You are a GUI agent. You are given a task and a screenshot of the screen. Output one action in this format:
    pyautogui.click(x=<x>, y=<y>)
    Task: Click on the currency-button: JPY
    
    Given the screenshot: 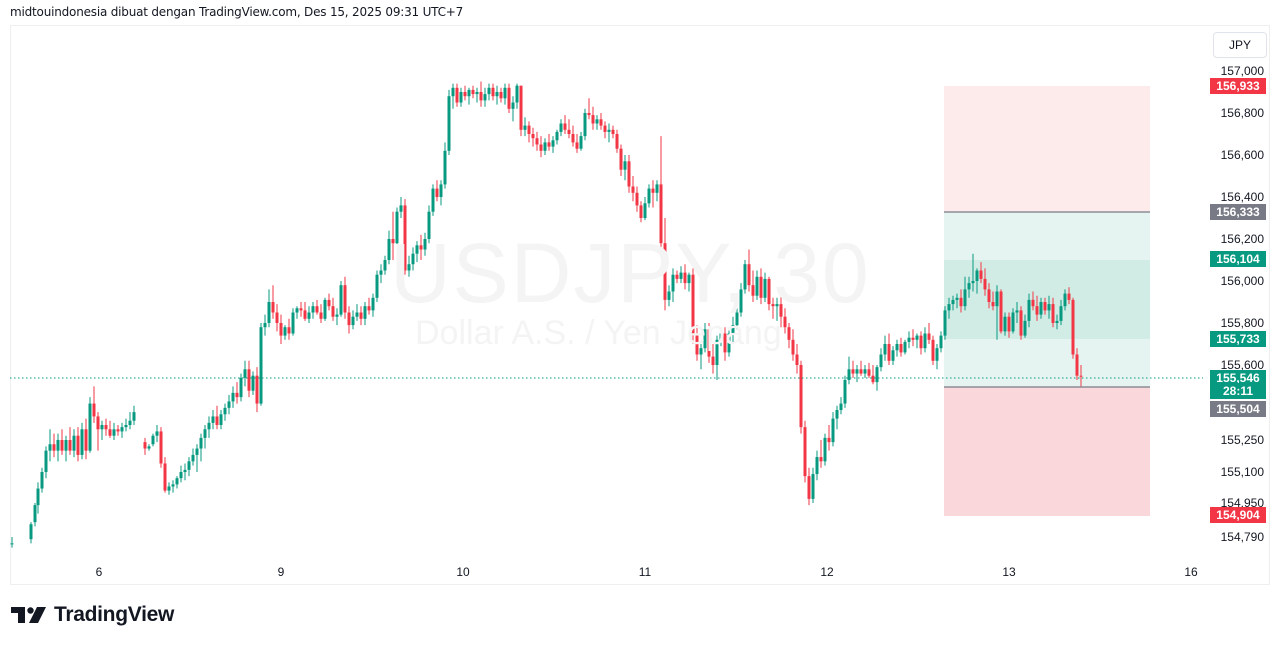 What is the action you would take?
    pyautogui.click(x=1240, y=45)
    